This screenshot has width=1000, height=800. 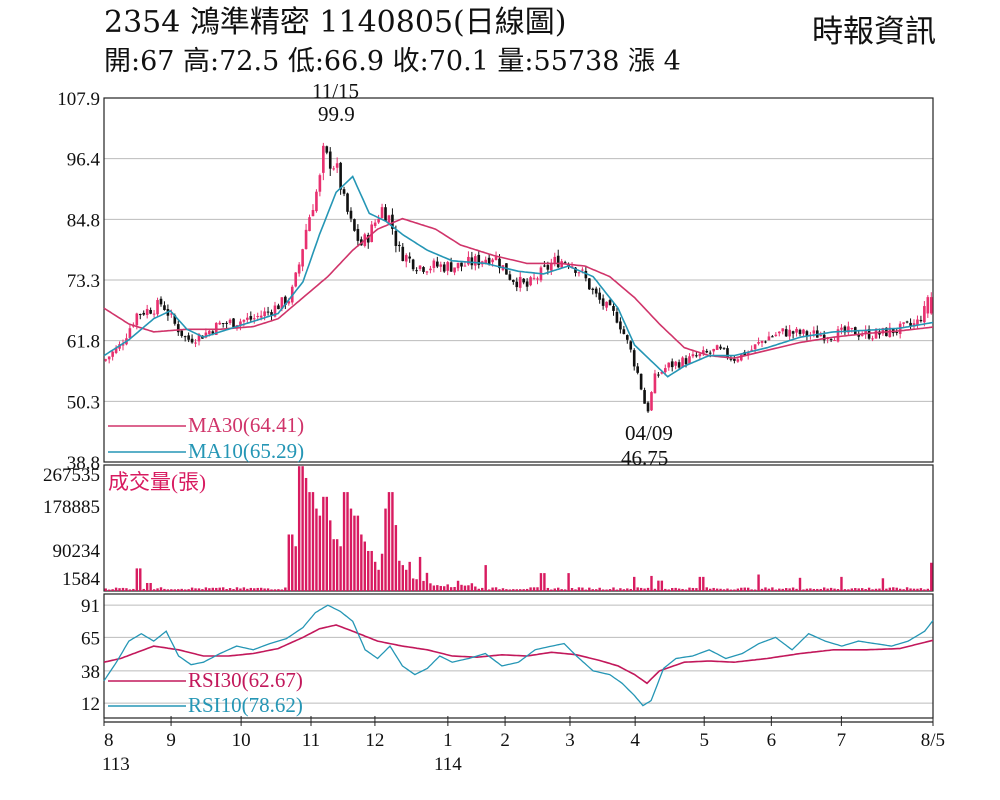 I want to click on ma10-legend: MA10(65.29), so click(x=246, y=451).